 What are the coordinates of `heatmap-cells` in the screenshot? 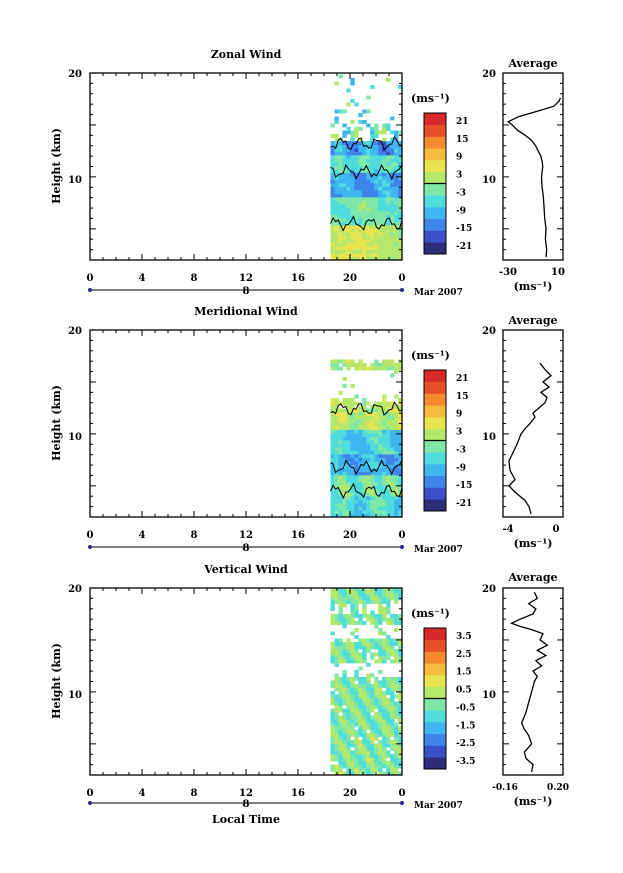 It's located at (366, 167).